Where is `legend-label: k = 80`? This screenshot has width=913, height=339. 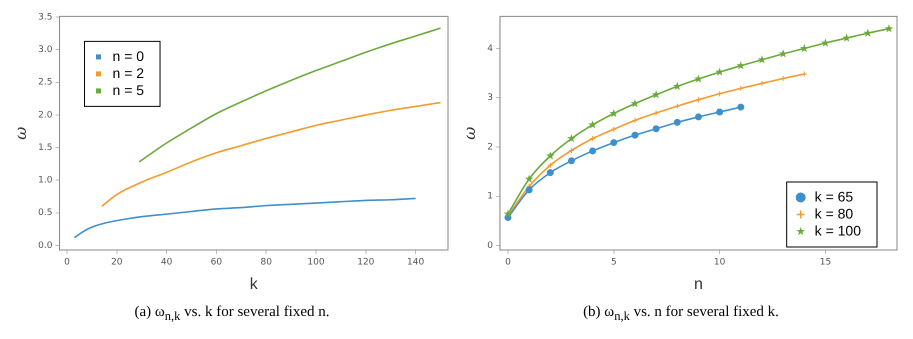 legend-label: k = 80 is located at coordinates (834, 213).